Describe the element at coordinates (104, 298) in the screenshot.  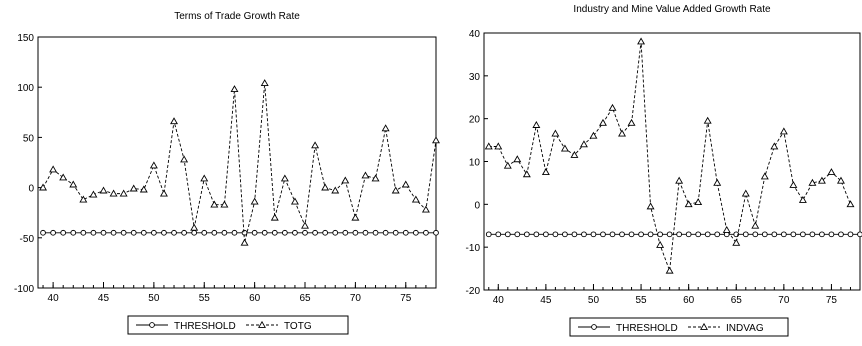
I see `x-tick-label: 45` at that location.